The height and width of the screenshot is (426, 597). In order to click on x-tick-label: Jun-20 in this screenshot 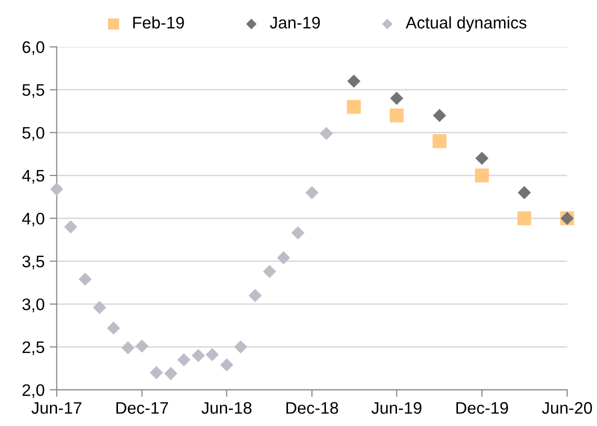, I will do `click(567, 408)`.